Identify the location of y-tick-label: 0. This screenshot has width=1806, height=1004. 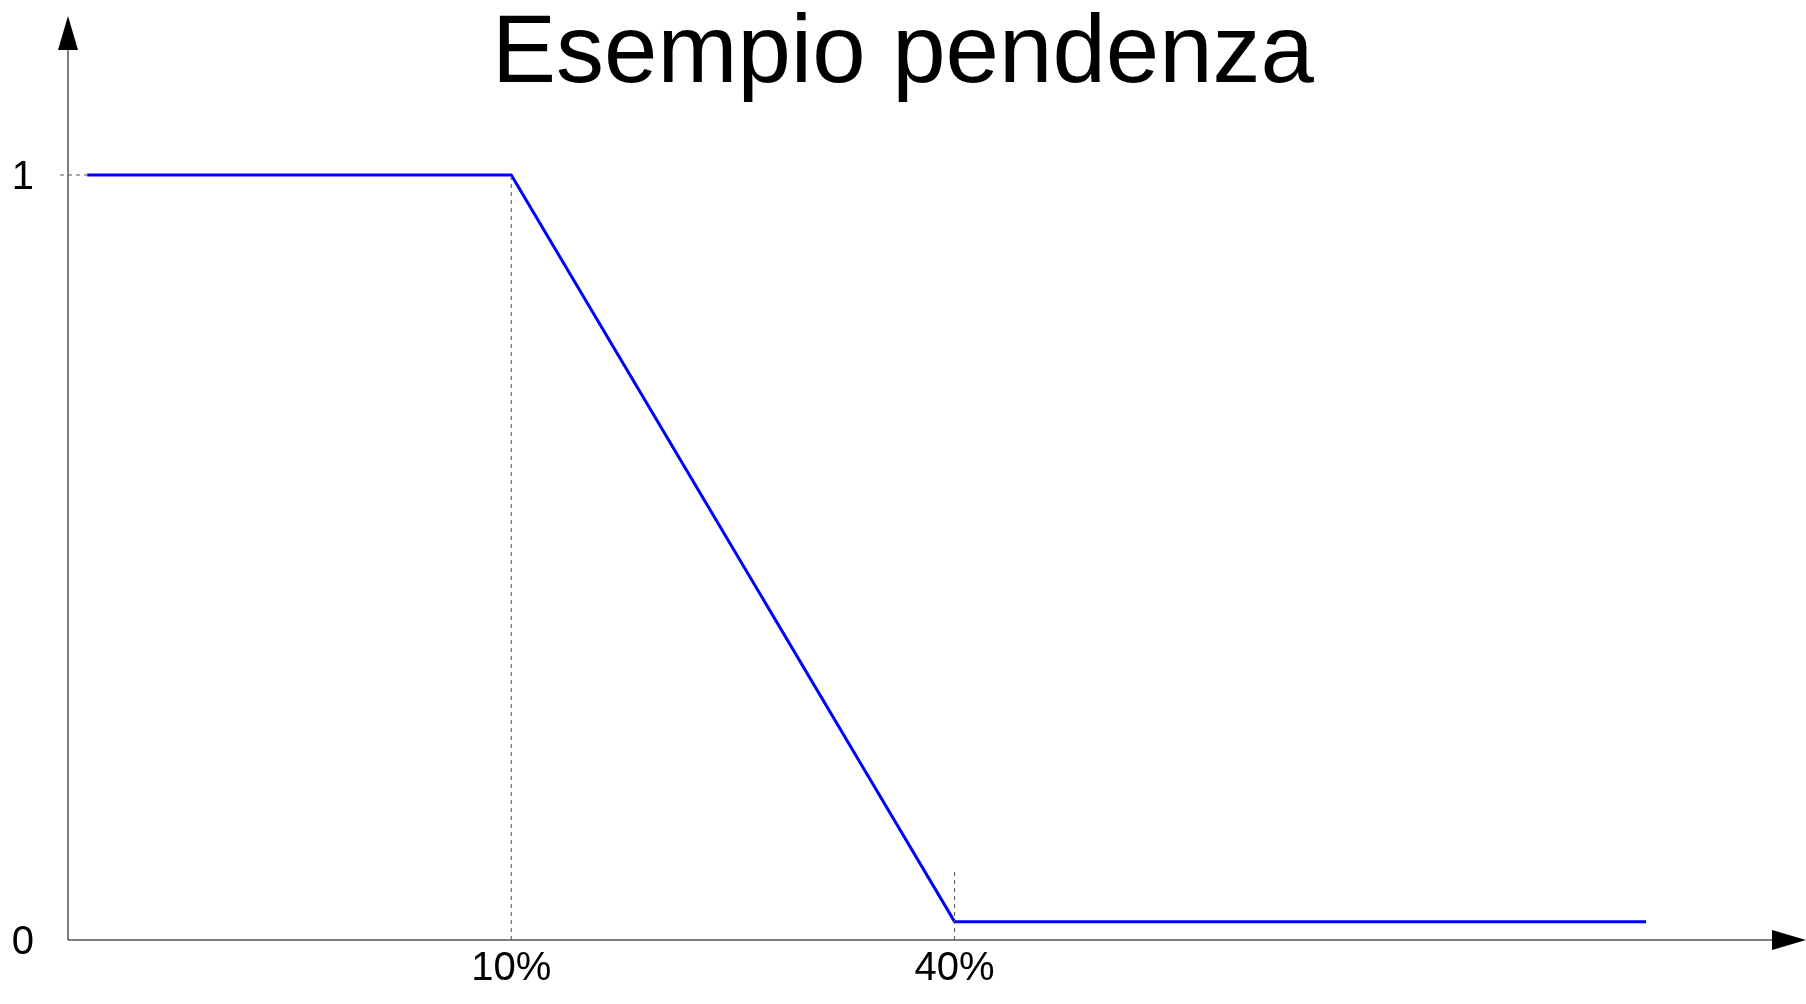
(22, 940).